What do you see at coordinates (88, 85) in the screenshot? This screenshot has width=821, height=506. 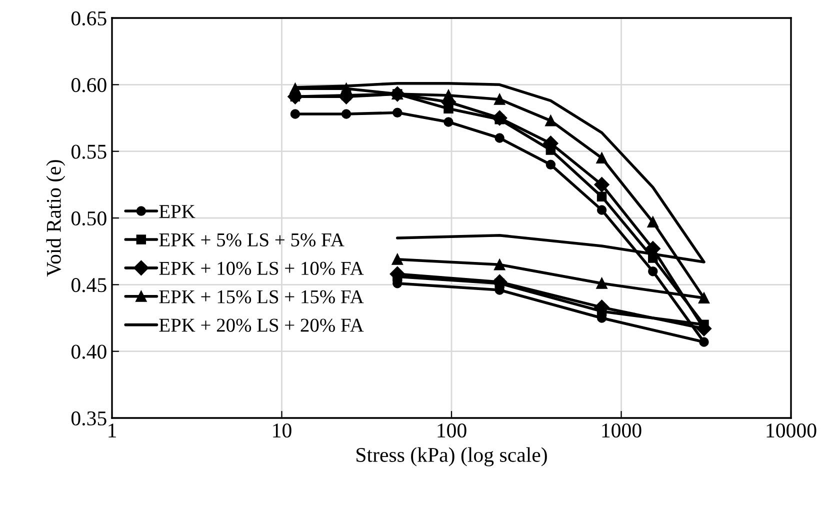 I see `y-tick-label: 0.60` at bounding box center [88, 85].